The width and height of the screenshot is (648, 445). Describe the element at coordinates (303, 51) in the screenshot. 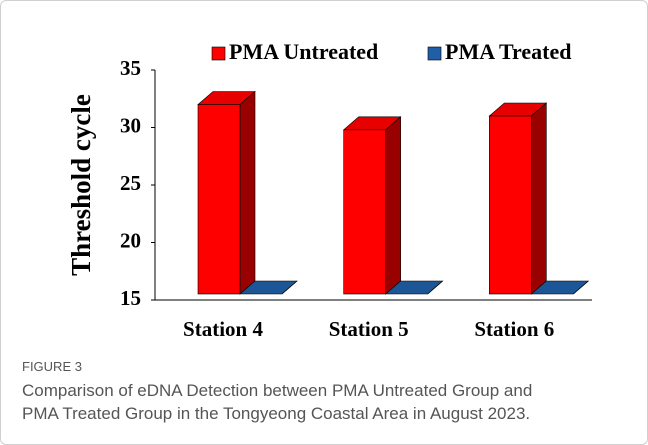

I see `legend-label: PMA Untreated` at that location.